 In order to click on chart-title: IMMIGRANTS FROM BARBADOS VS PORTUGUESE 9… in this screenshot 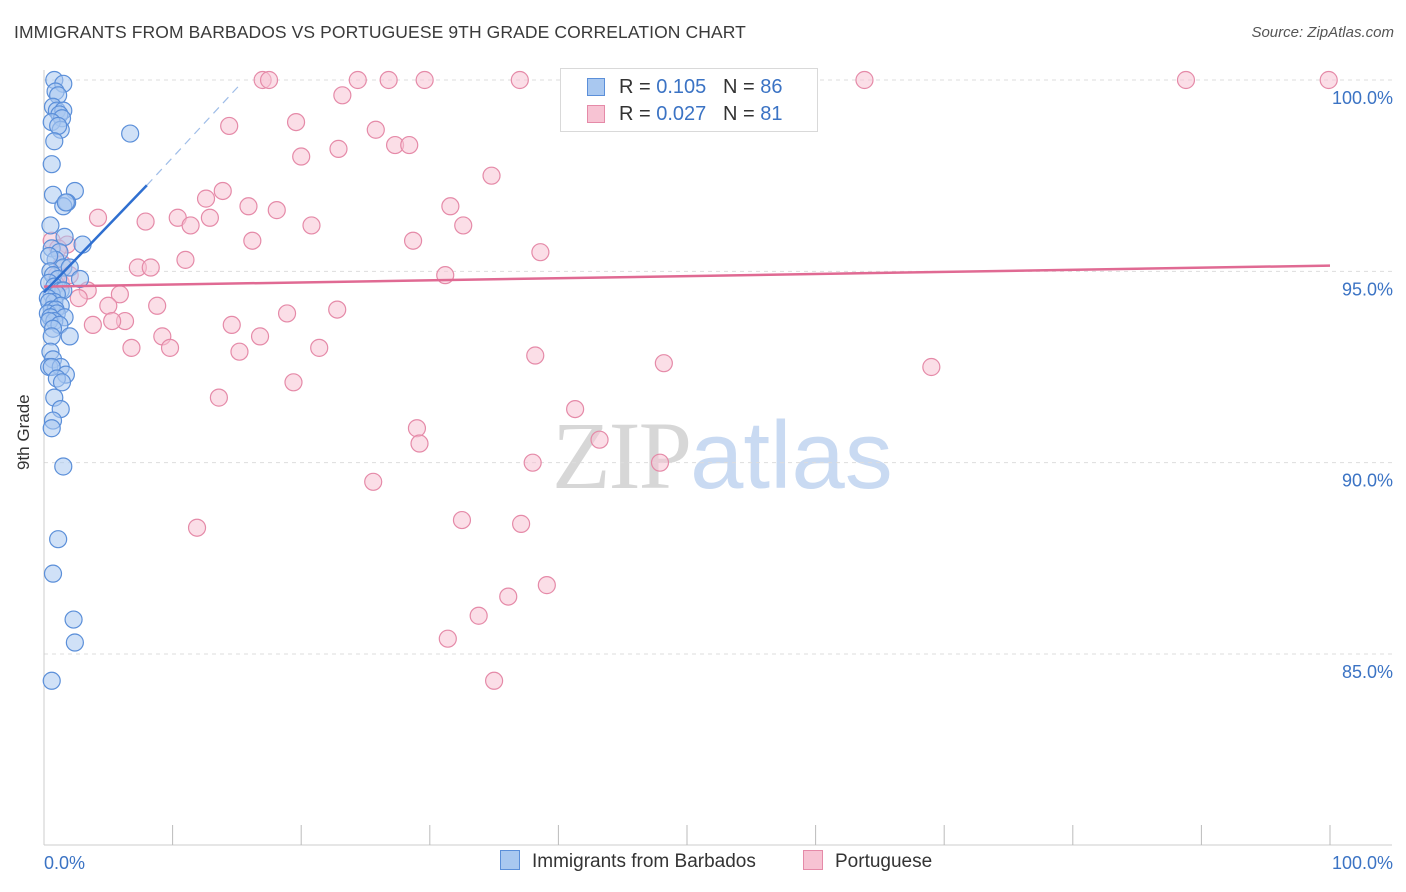, I will do `click(380, 32)`.